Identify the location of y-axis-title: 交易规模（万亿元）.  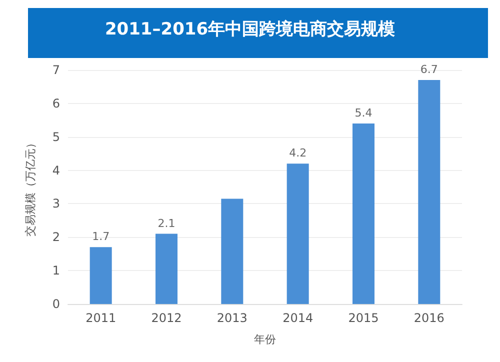
(30, 187).